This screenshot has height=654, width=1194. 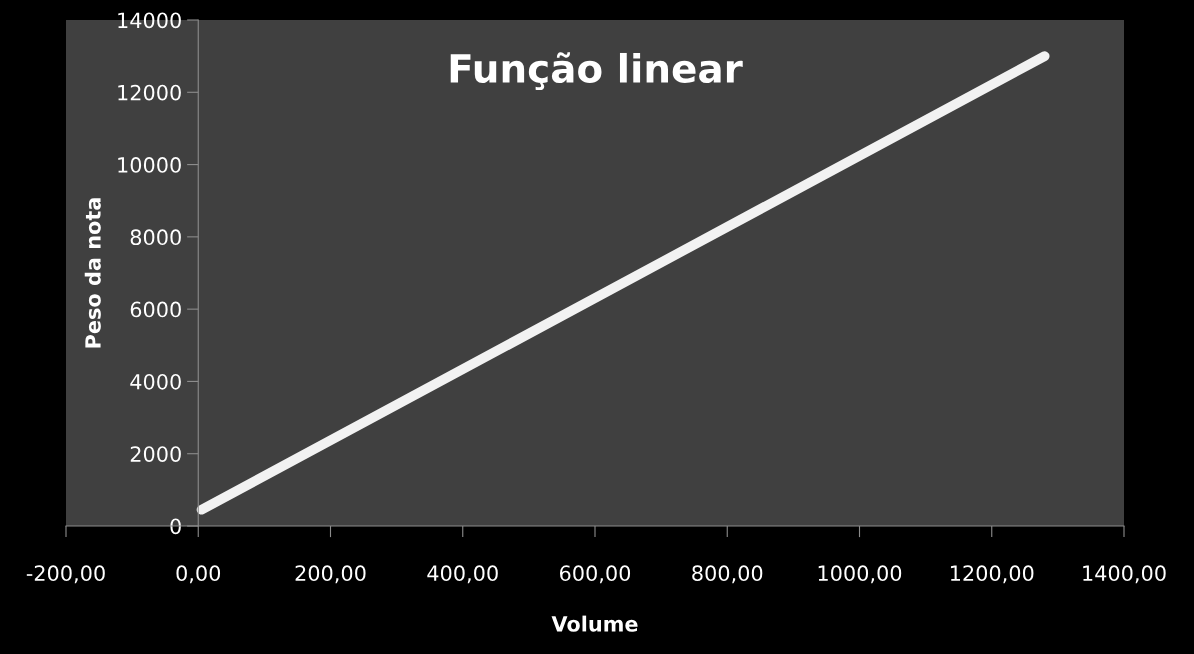 I want to click on y-tick-label: 6000, so click(x=155, y=309).